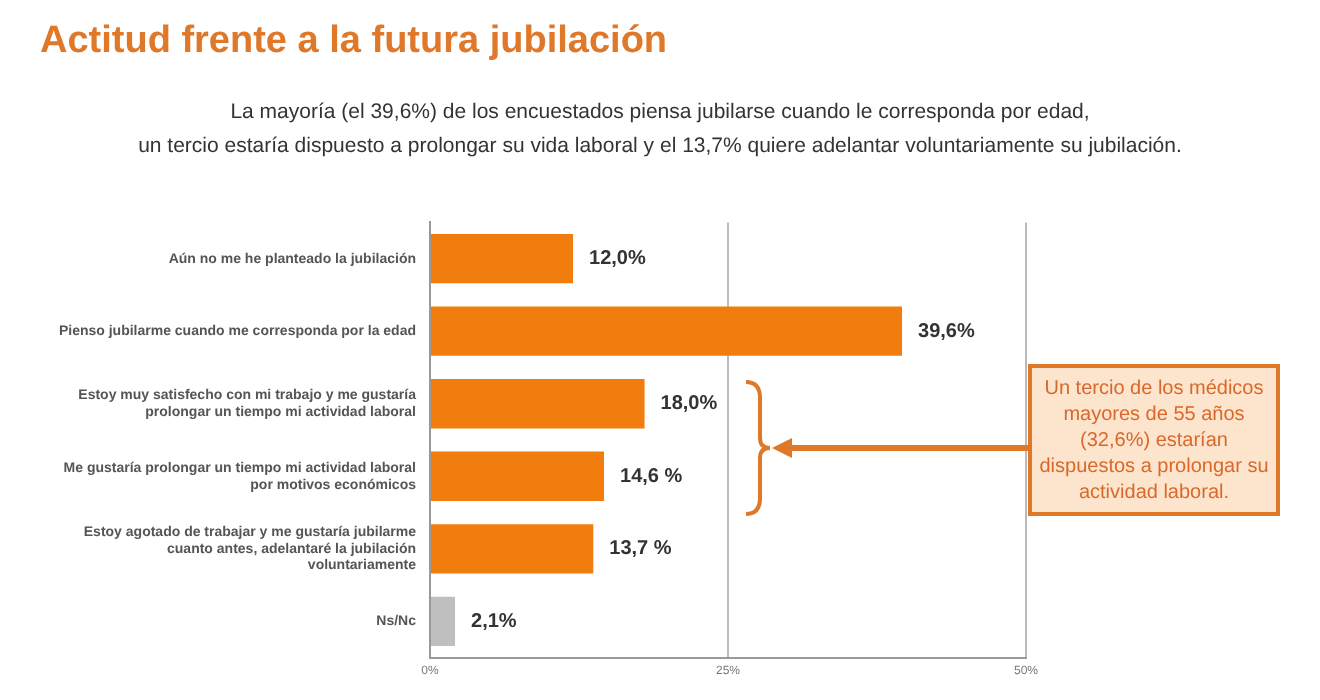 Image resolution: width=1320 pixels, height=700 pixels. I want to click on chart-title: Actitud frente a la futura jubilación, so click(354, 42).